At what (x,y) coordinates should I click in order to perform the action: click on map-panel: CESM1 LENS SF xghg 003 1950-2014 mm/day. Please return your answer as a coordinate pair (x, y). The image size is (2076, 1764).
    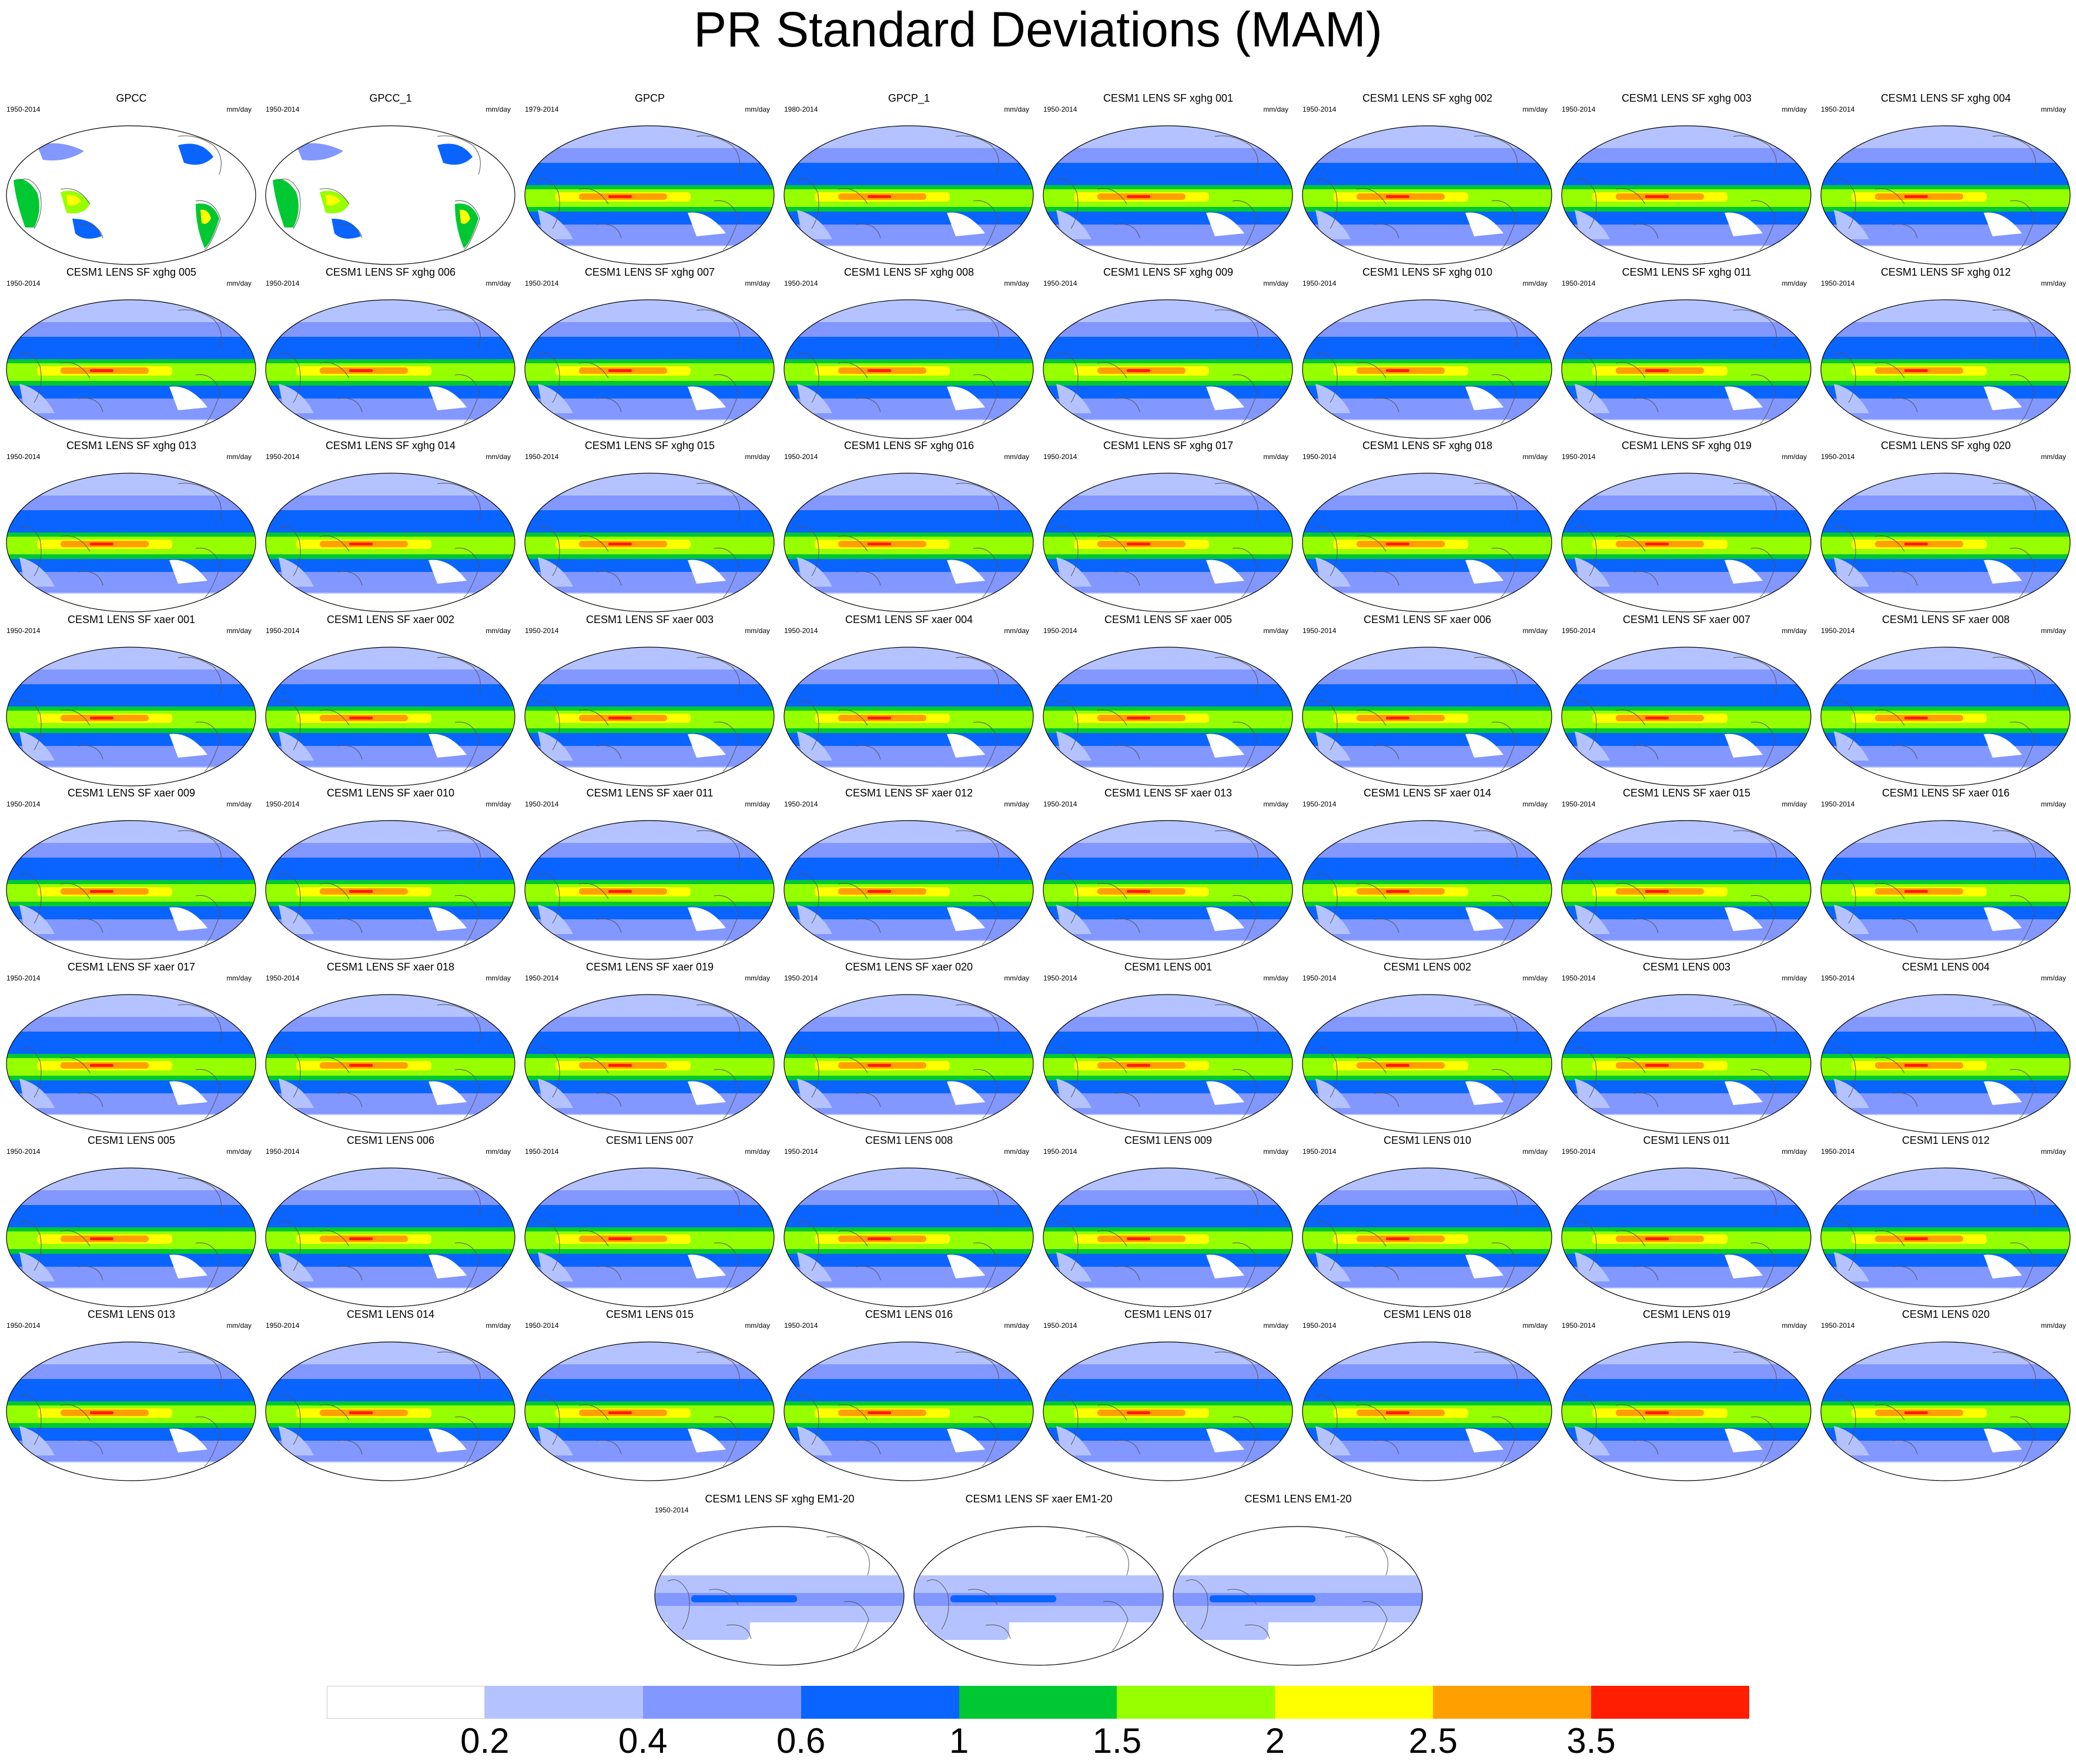
    Looking at the image, I should click on (1686, 180).